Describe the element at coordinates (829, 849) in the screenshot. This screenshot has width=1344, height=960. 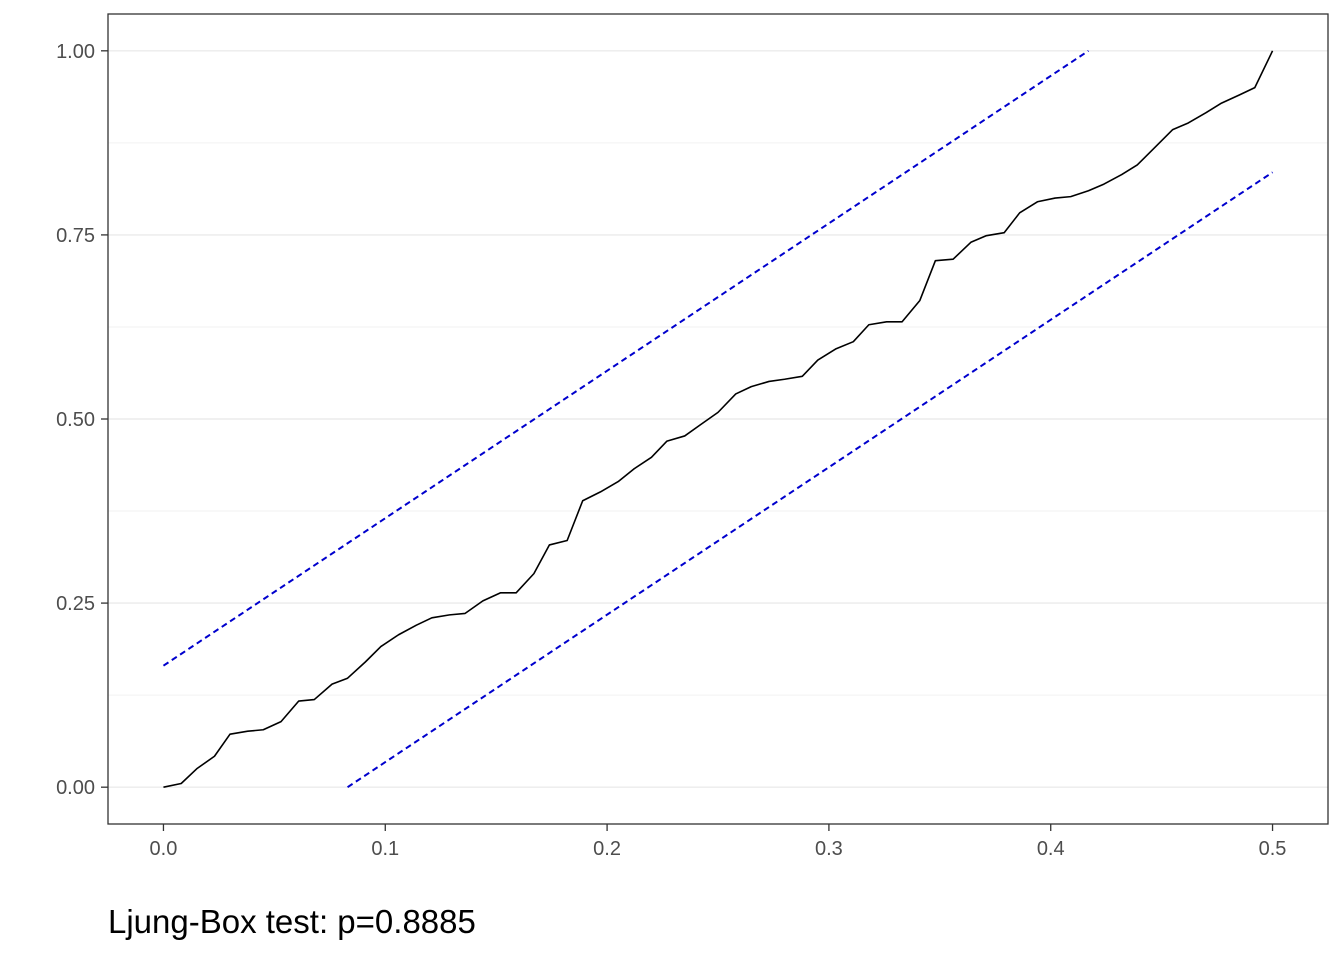
I see `x-tick-label: 0.3` at that location.